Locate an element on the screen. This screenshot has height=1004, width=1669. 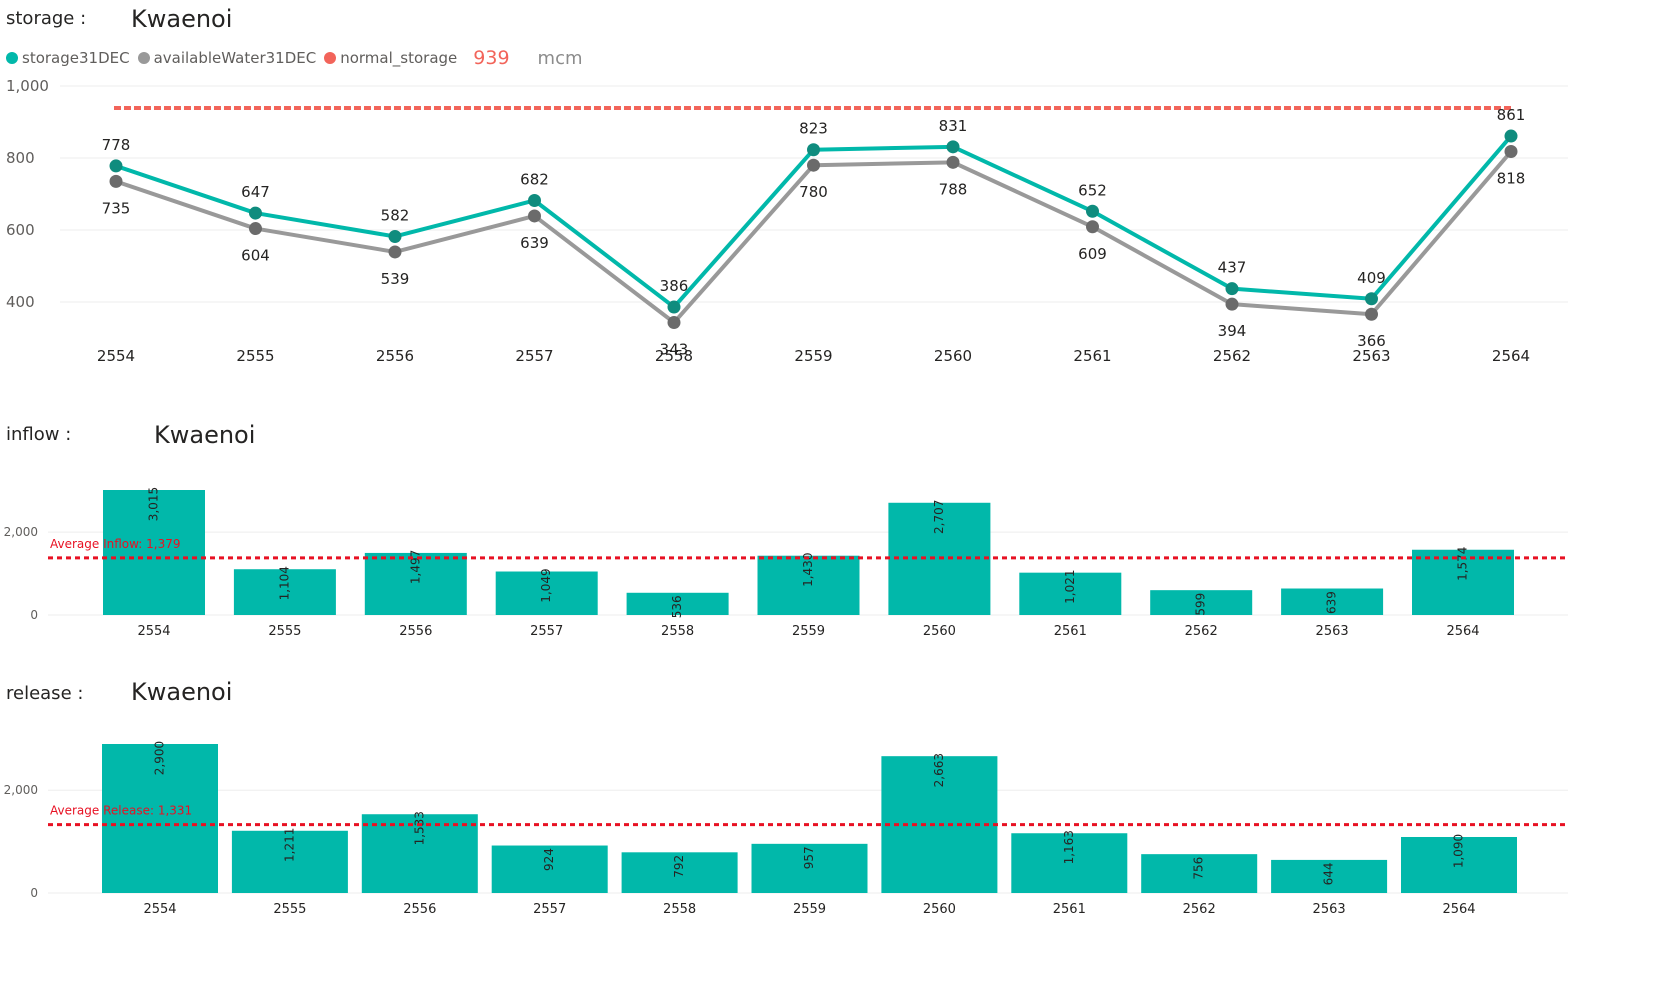
release-section-label: release : is located at coordinates (45, 693).